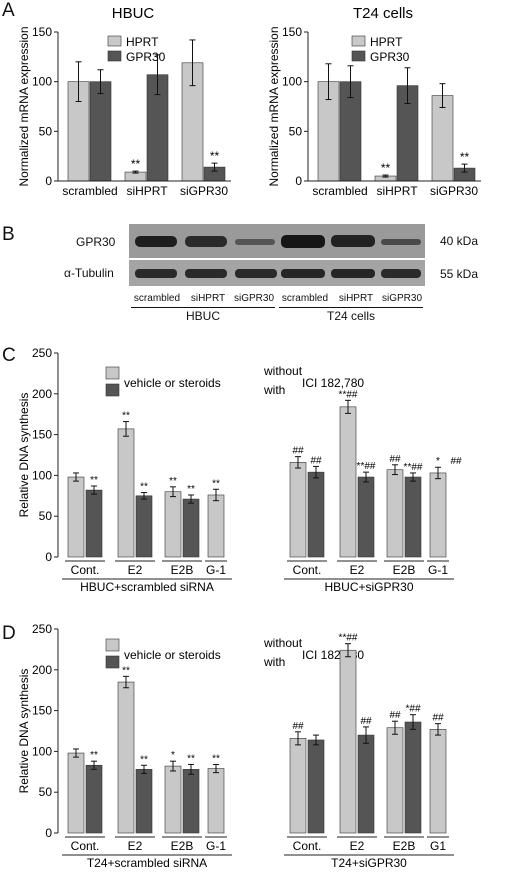 The width and height of the screenshot is (508, 874). Describe the element at coordinates (401, 298) in the screenshot. I see `lane-label: siGPR30` at that location.